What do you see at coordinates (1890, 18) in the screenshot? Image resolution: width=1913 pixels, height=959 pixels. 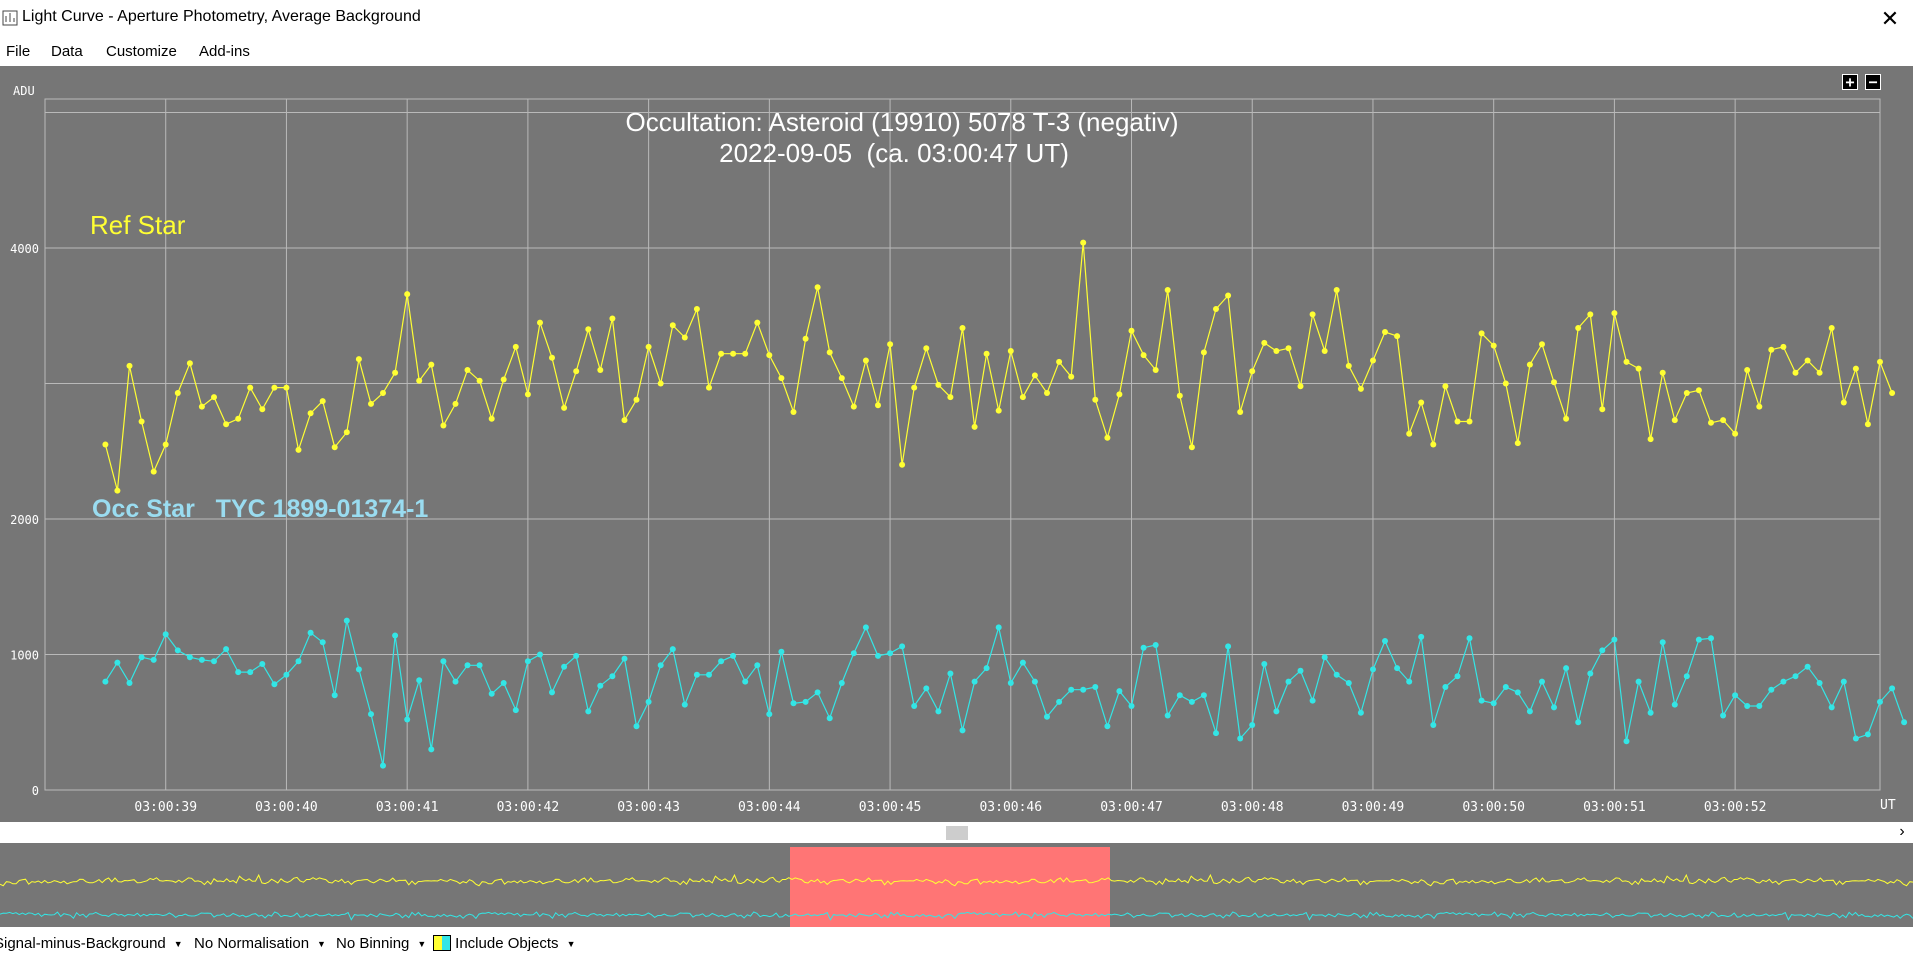 I see `close-button: ✕` at bounding box center [1890, 18].